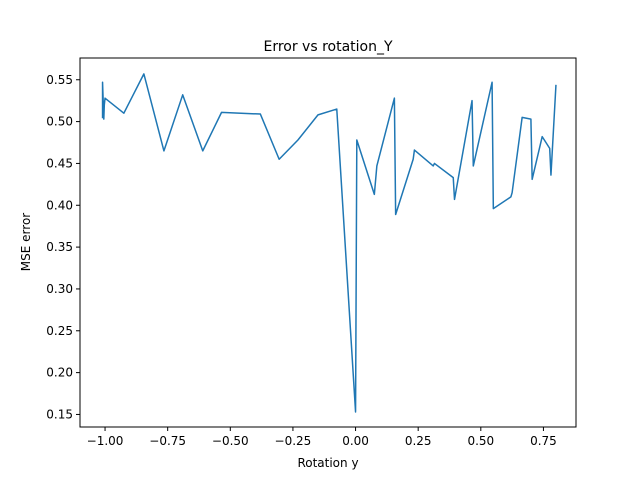 The image size is (640, 480). What do you see at coordinates (355, 441) in the screenshot?
I see `x-tick-label: 0.00` at bounding box center [355, 441].